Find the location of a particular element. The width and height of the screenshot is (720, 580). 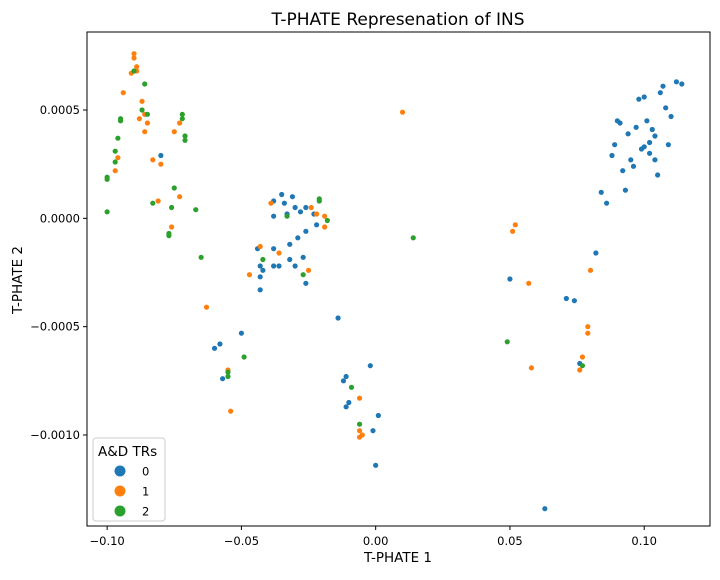

y-tick-label: −0.0005 is located at coordinates (55, 327).